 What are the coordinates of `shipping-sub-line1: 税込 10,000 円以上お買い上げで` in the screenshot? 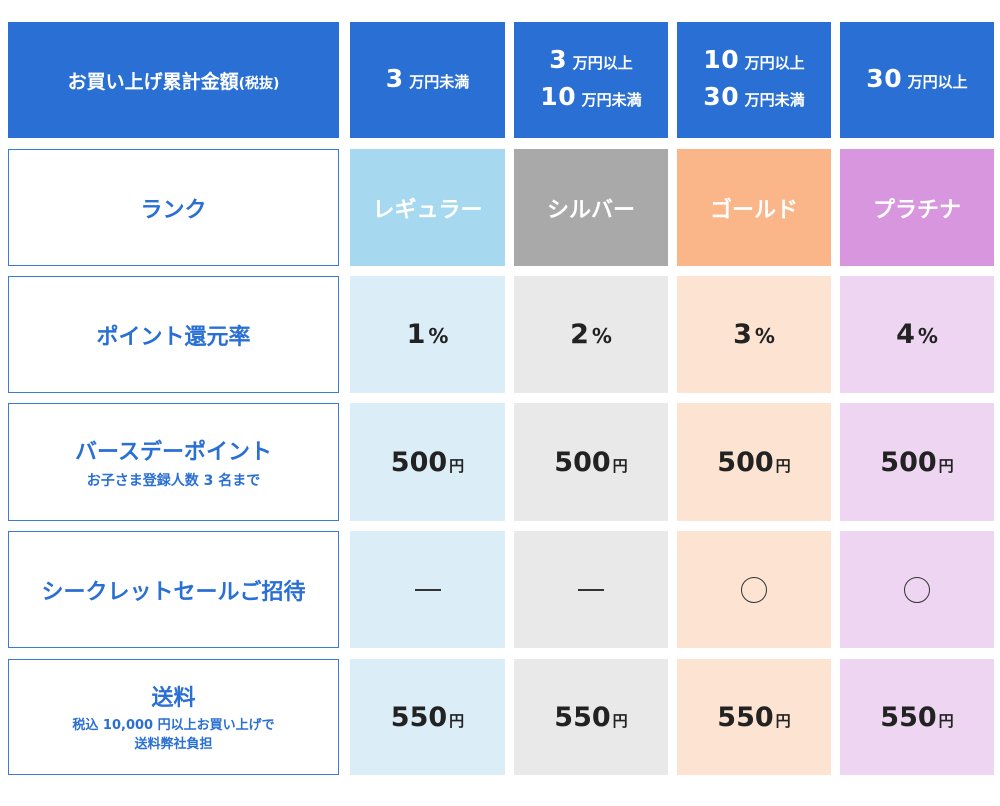 It's located at (173, 725).